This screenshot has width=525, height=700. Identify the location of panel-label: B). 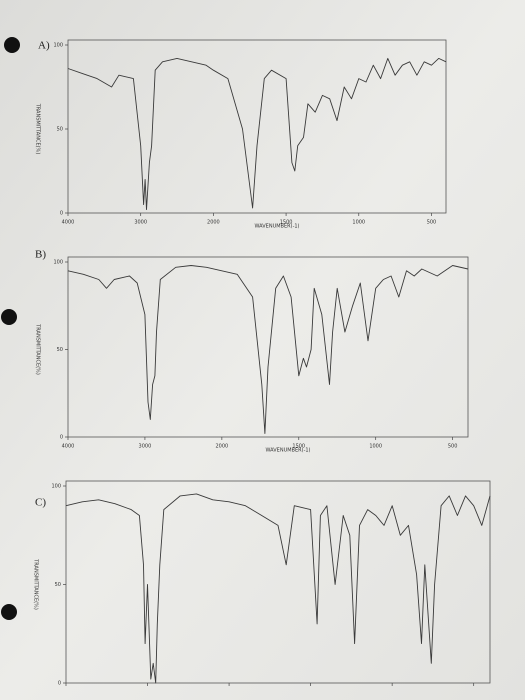
(40, 255).